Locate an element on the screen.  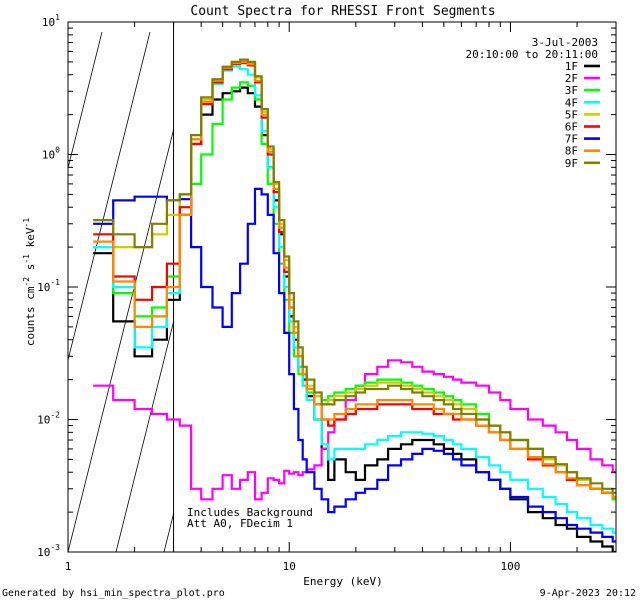
x-axis-label: Energy (keV) is located at coordinates (342, 581).